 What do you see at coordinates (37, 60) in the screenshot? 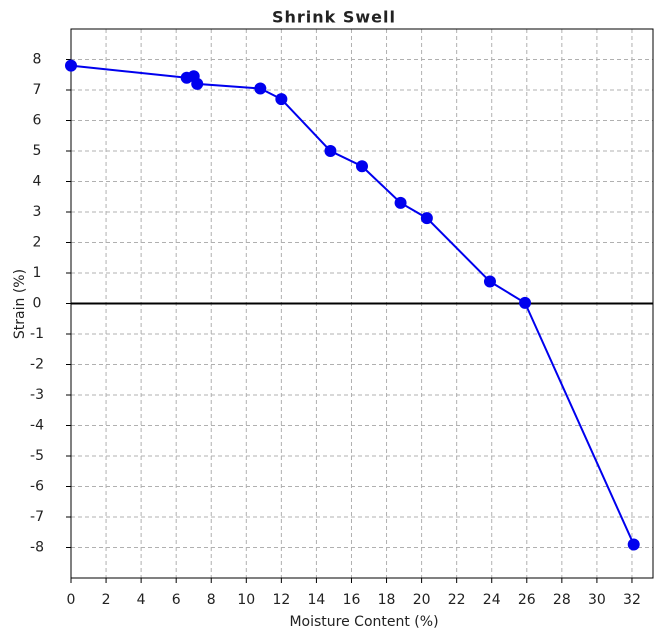
I see `y-tick-label: 8` at bounding box center [37, 60].